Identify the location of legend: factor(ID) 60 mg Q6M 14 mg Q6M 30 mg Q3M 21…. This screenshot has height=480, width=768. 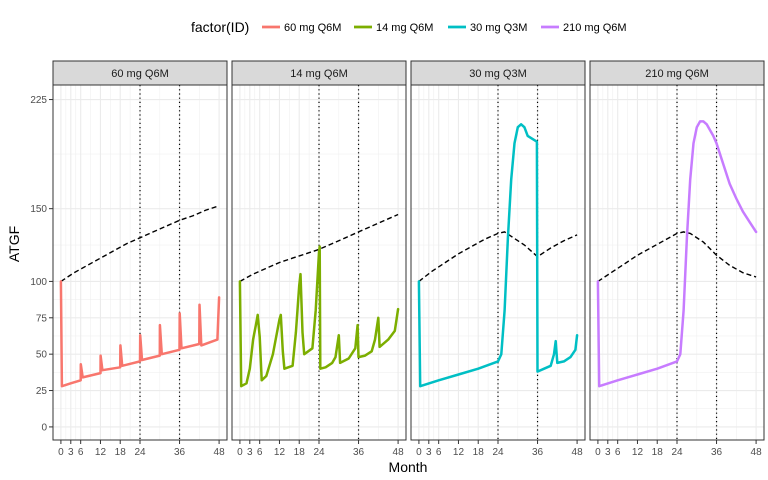
(409, 27).